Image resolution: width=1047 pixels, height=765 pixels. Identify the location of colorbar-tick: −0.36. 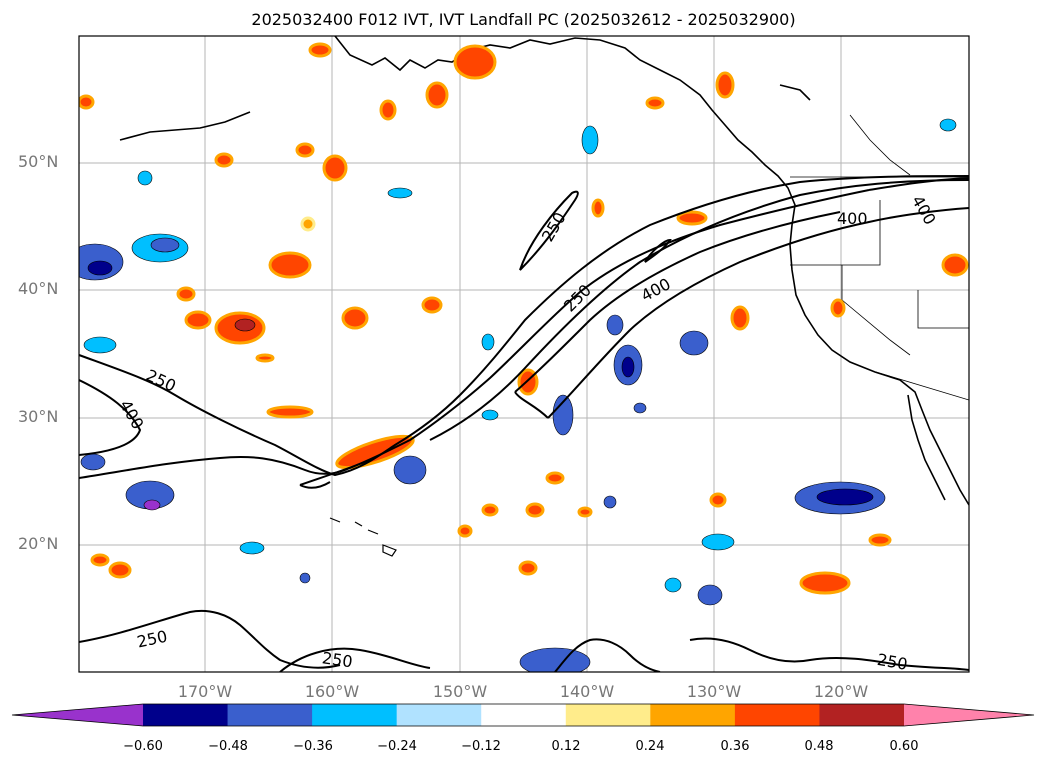
(313, 746).